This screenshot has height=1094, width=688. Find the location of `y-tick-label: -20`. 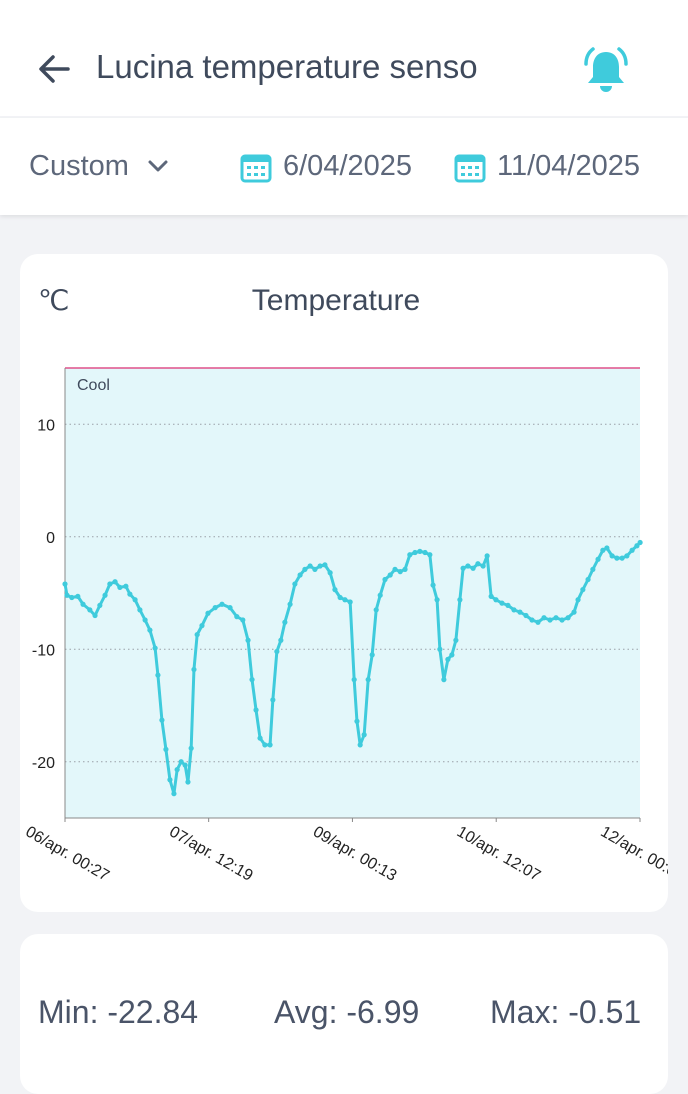

y-tick-label: -20 is located at coordinates (43, 763).